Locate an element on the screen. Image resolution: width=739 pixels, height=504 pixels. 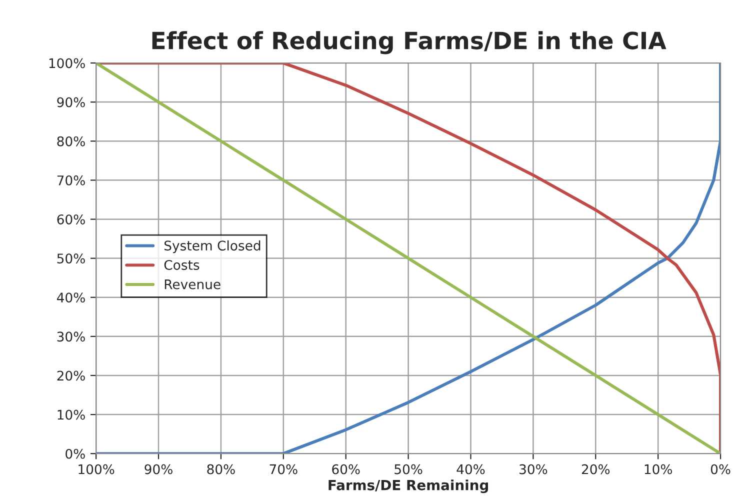
x-tick-label: 90% is located at coordinates (158, 469).